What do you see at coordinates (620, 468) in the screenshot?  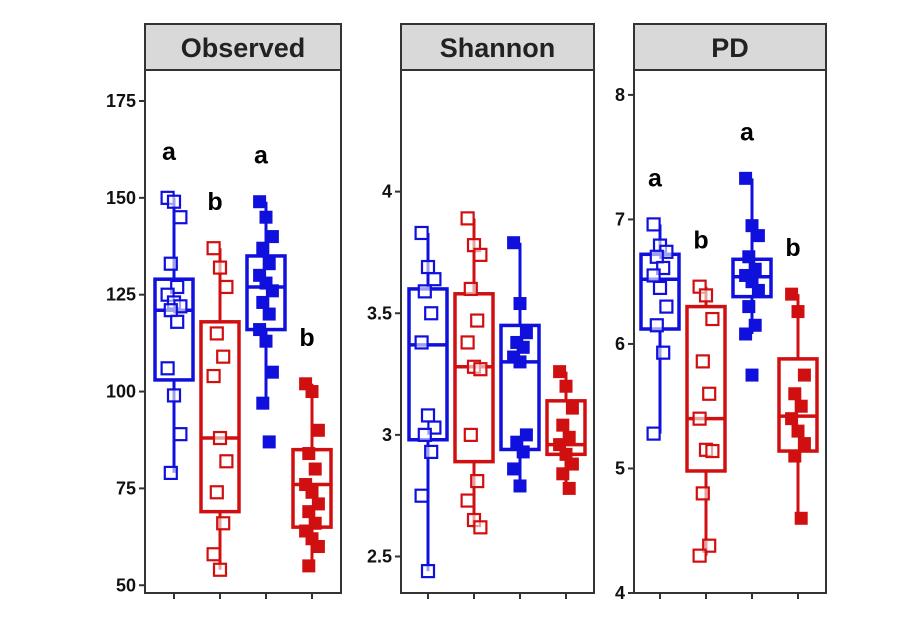 I see `y-tick-label: 5` at bounding box center [620, 468].